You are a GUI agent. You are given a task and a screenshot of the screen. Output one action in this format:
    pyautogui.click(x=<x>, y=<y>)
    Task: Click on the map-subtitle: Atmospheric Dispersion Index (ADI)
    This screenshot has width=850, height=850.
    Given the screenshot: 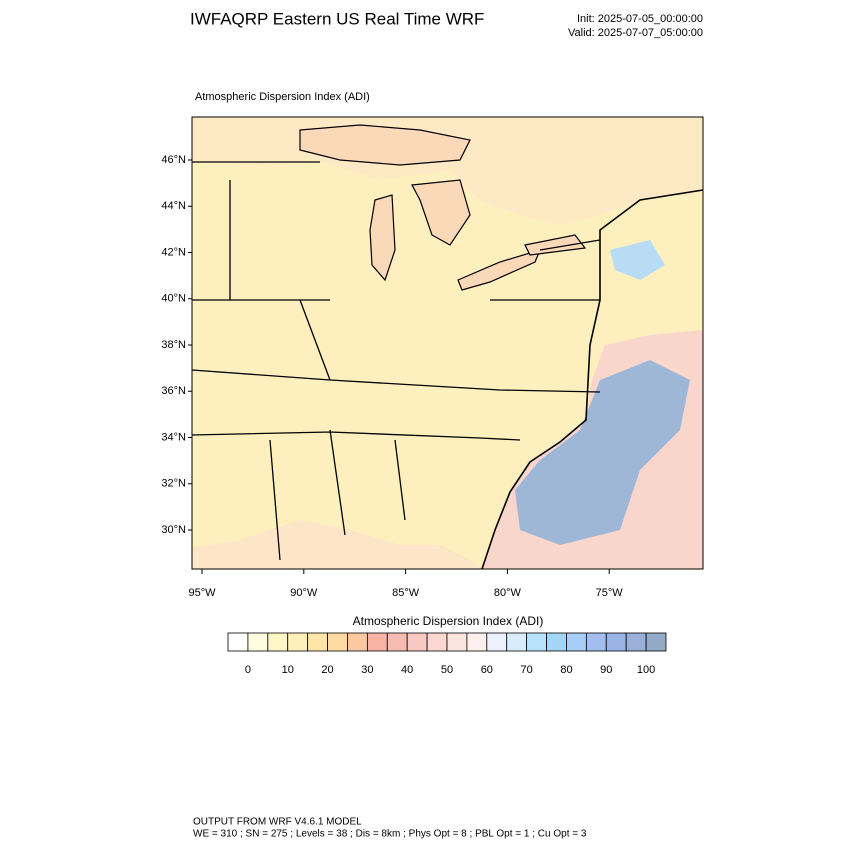 What is the action you would take?
    pyautogui.click(x=282, y=97)
    